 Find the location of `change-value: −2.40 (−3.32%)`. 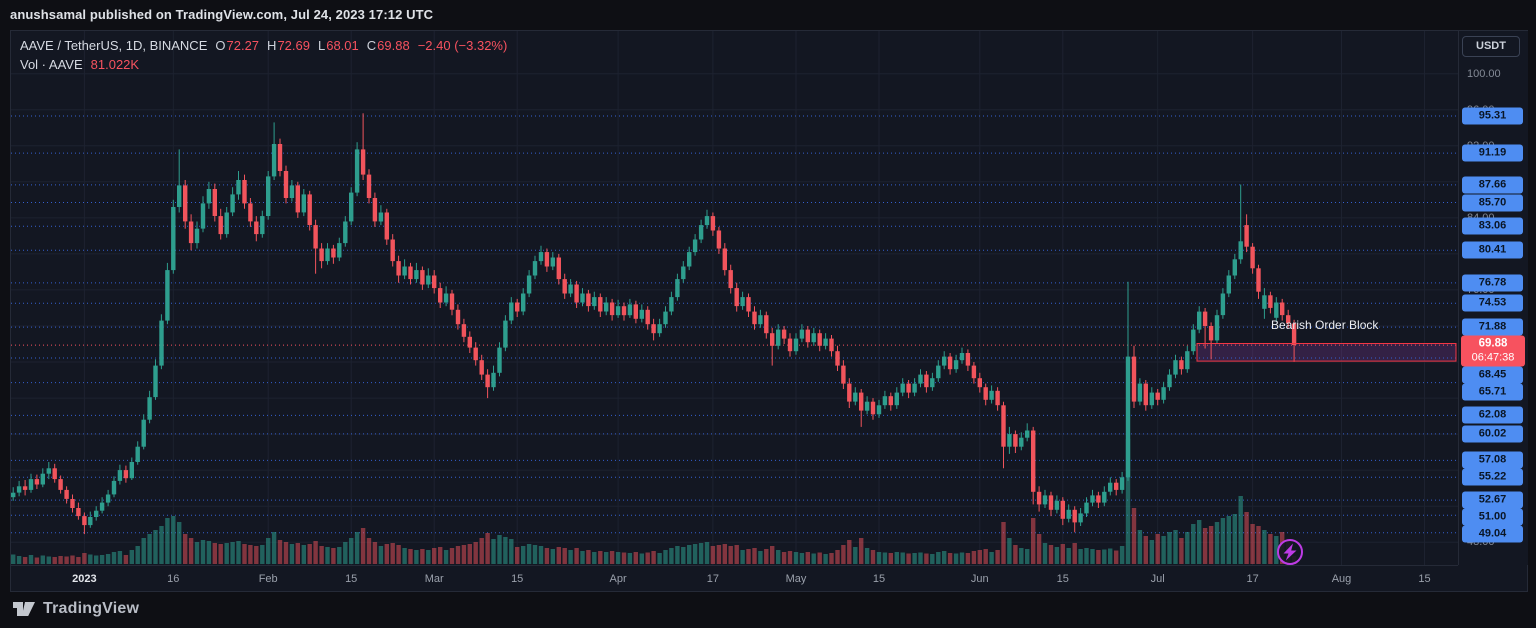

change-value: −2.40 (−3.32%) is located at coordinates (462, 45).